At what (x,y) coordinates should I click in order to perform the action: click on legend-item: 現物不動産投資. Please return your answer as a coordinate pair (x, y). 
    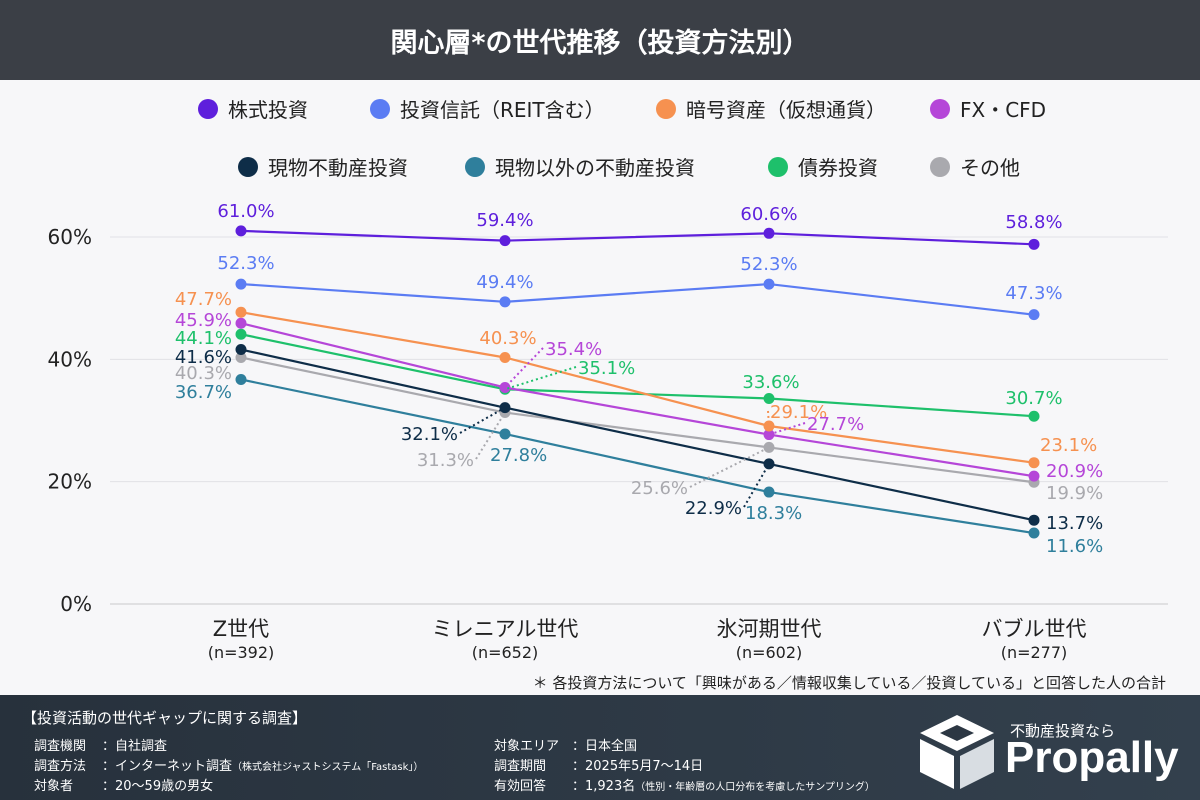
    Looking at the image, I should click on (323, 166).